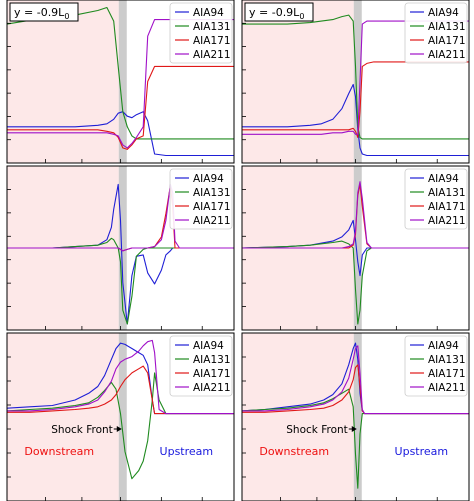 The width and height of the screenshot is (474, 501). I want to click on series-line-aia131, so click(355, 77).